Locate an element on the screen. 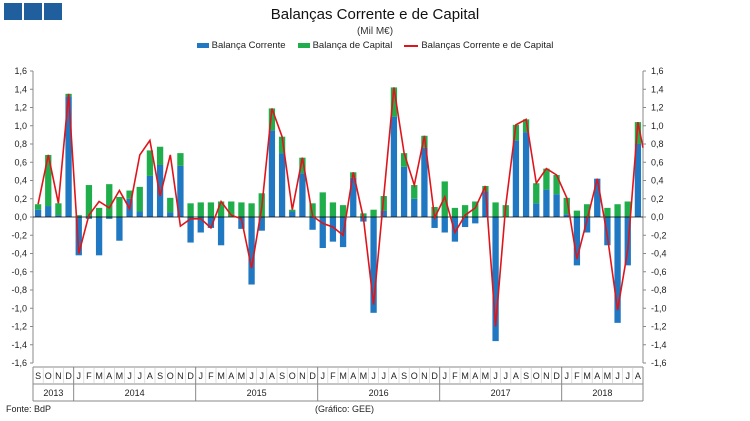 The width and height of the screenshot is (750, 421). y-tick-label-left: 1,6 is located at coordinates (20, 71).